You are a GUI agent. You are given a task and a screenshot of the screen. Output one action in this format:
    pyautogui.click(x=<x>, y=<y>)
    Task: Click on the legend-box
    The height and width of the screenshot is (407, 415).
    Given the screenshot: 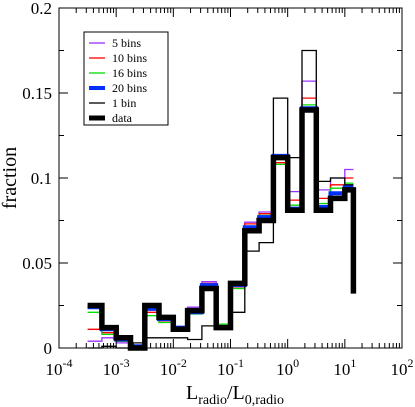 What is the action you would take?
    pyautogui.click(x=126, y=78)
    